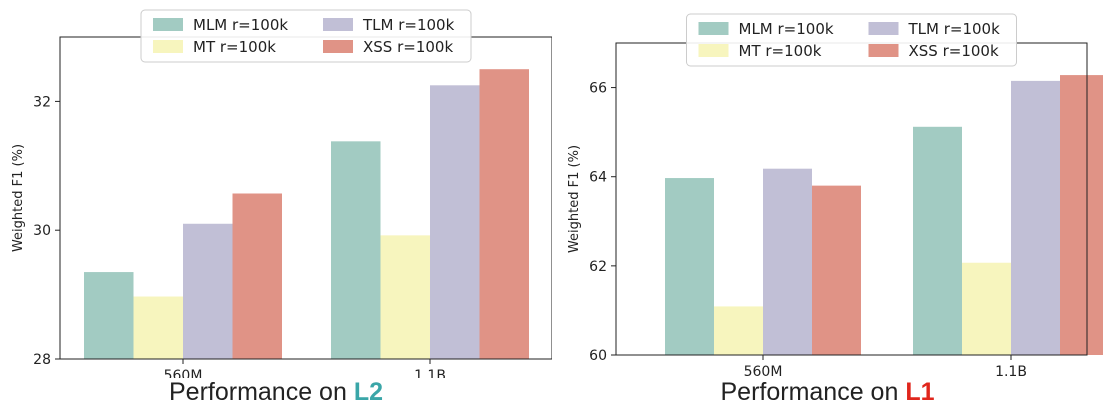 This screenshot has height=408, width=1103. Describe the element at coordinates (42, 231) in the screenshot. I see `y-tick-label: 30` at that location.